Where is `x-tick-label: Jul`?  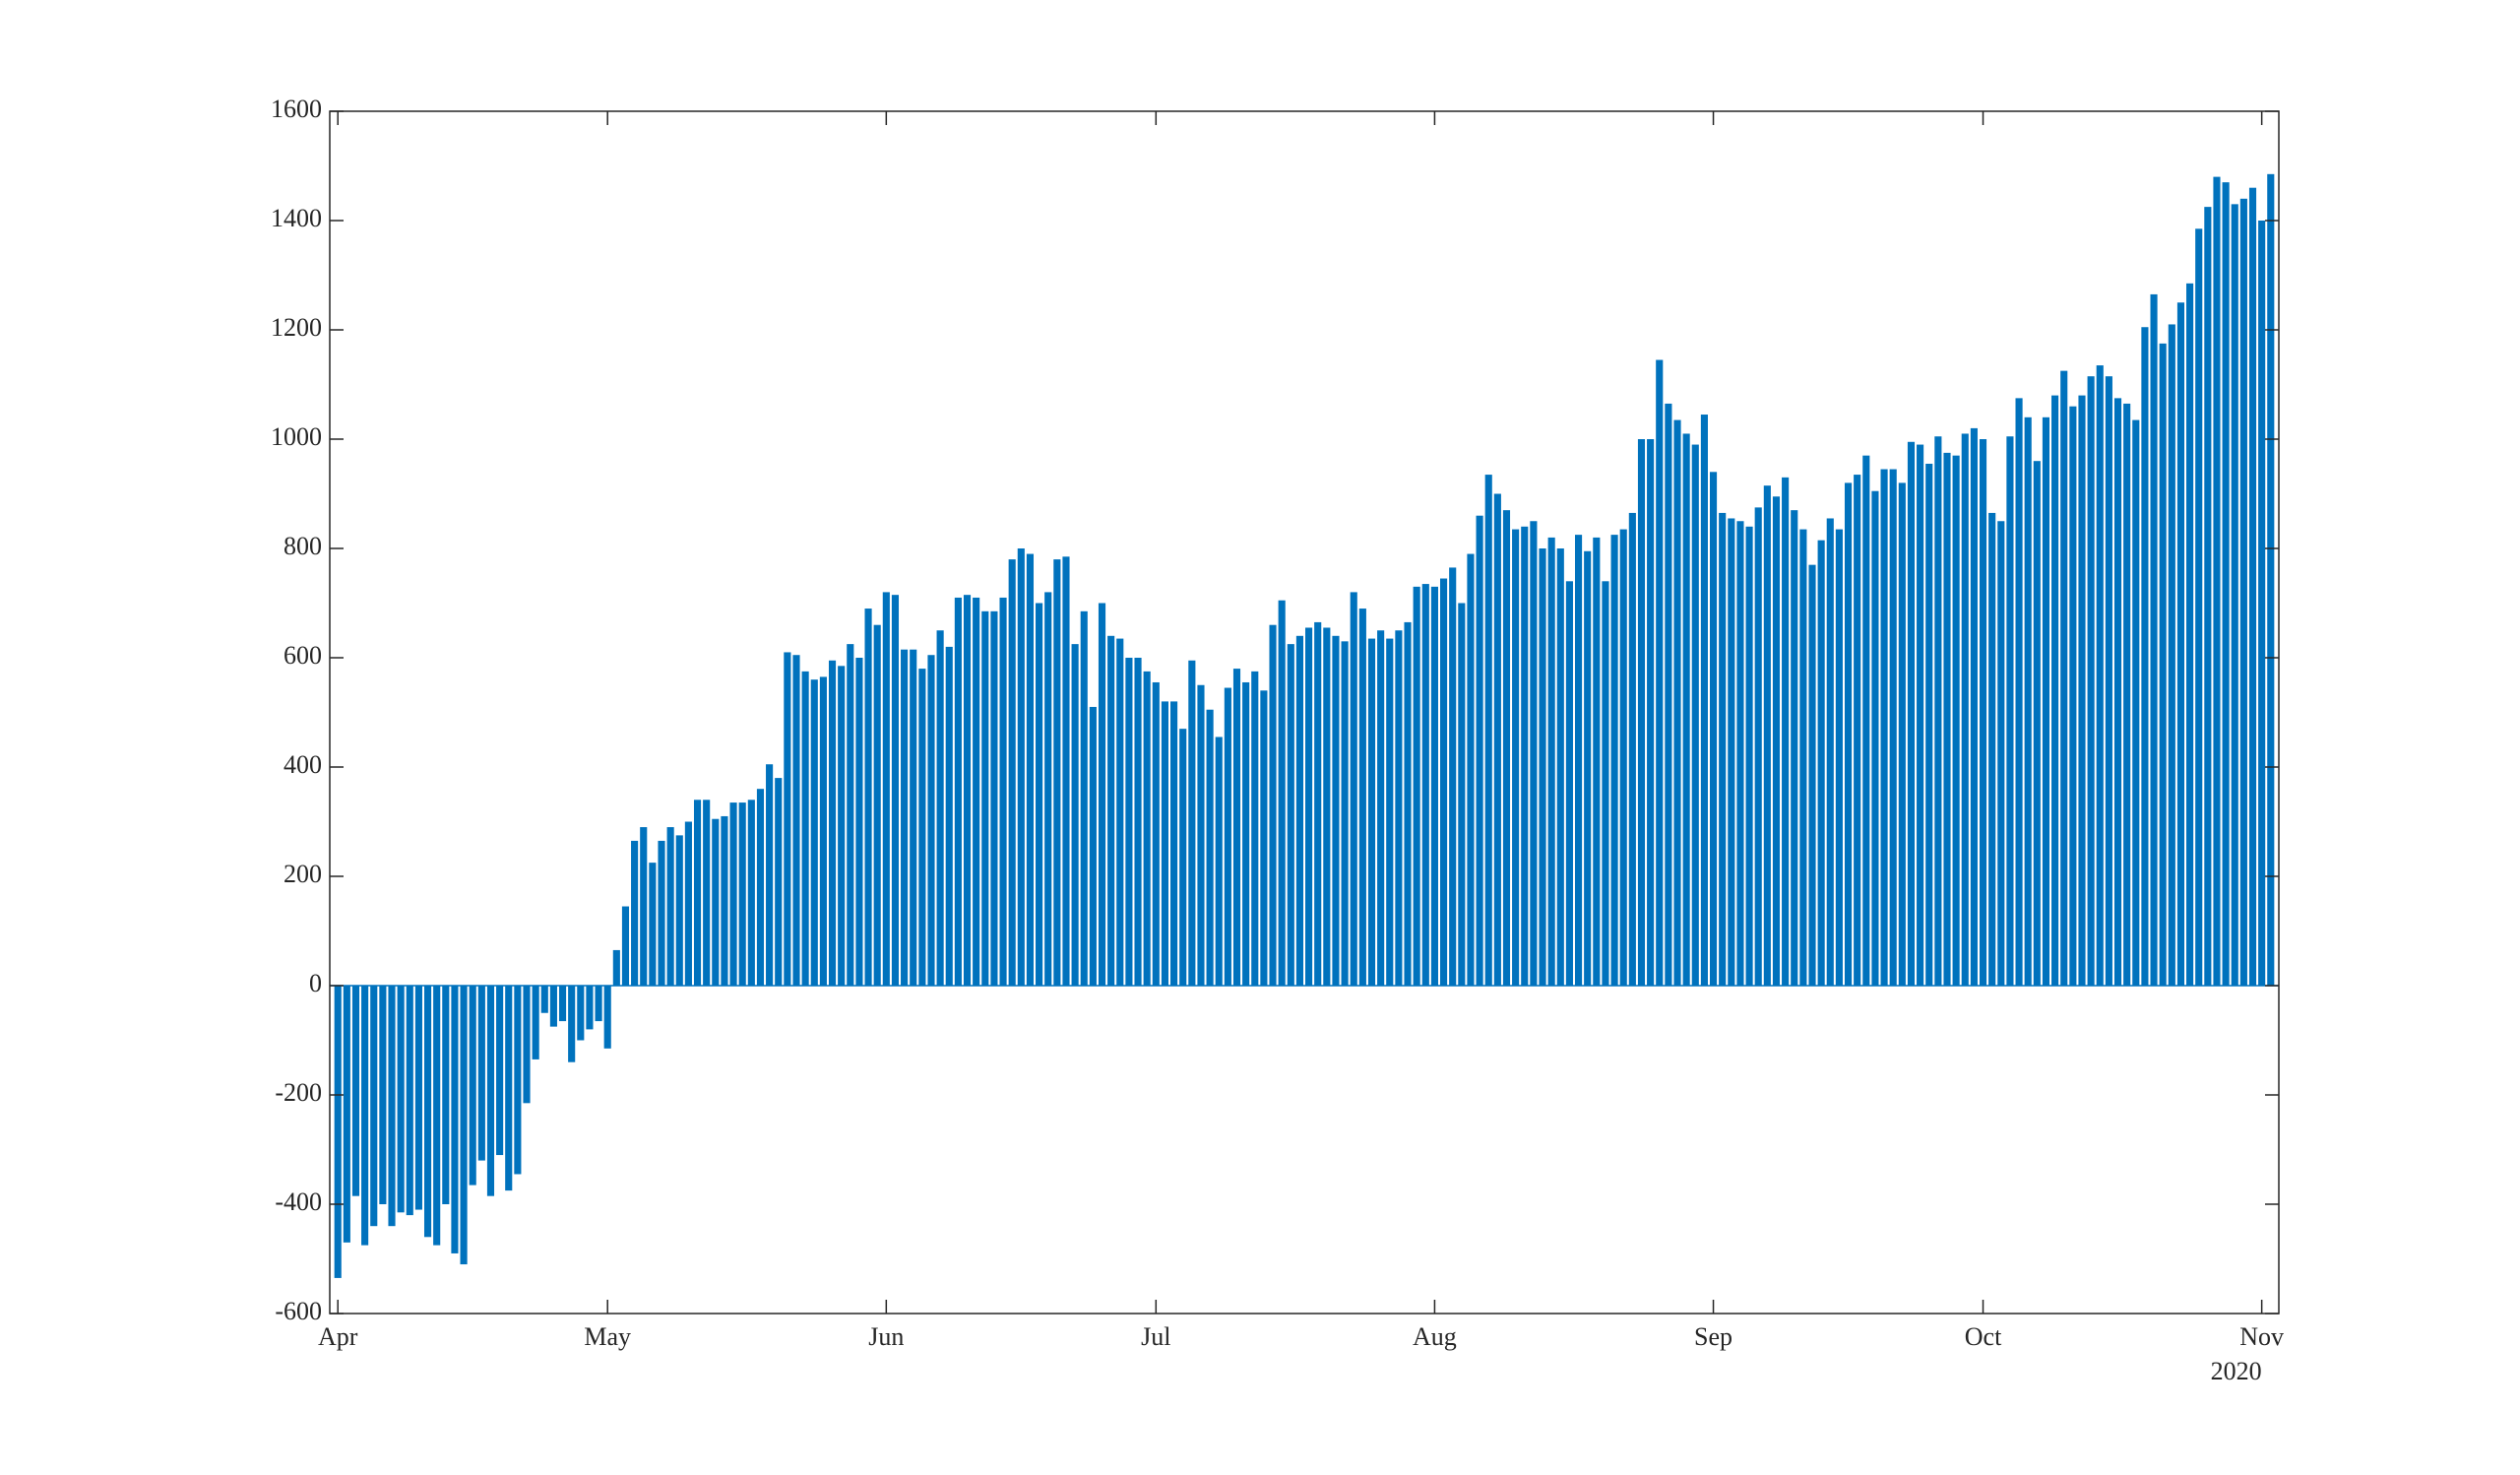 x-tick-label: Jul is located at coordinates (1155, 1336).